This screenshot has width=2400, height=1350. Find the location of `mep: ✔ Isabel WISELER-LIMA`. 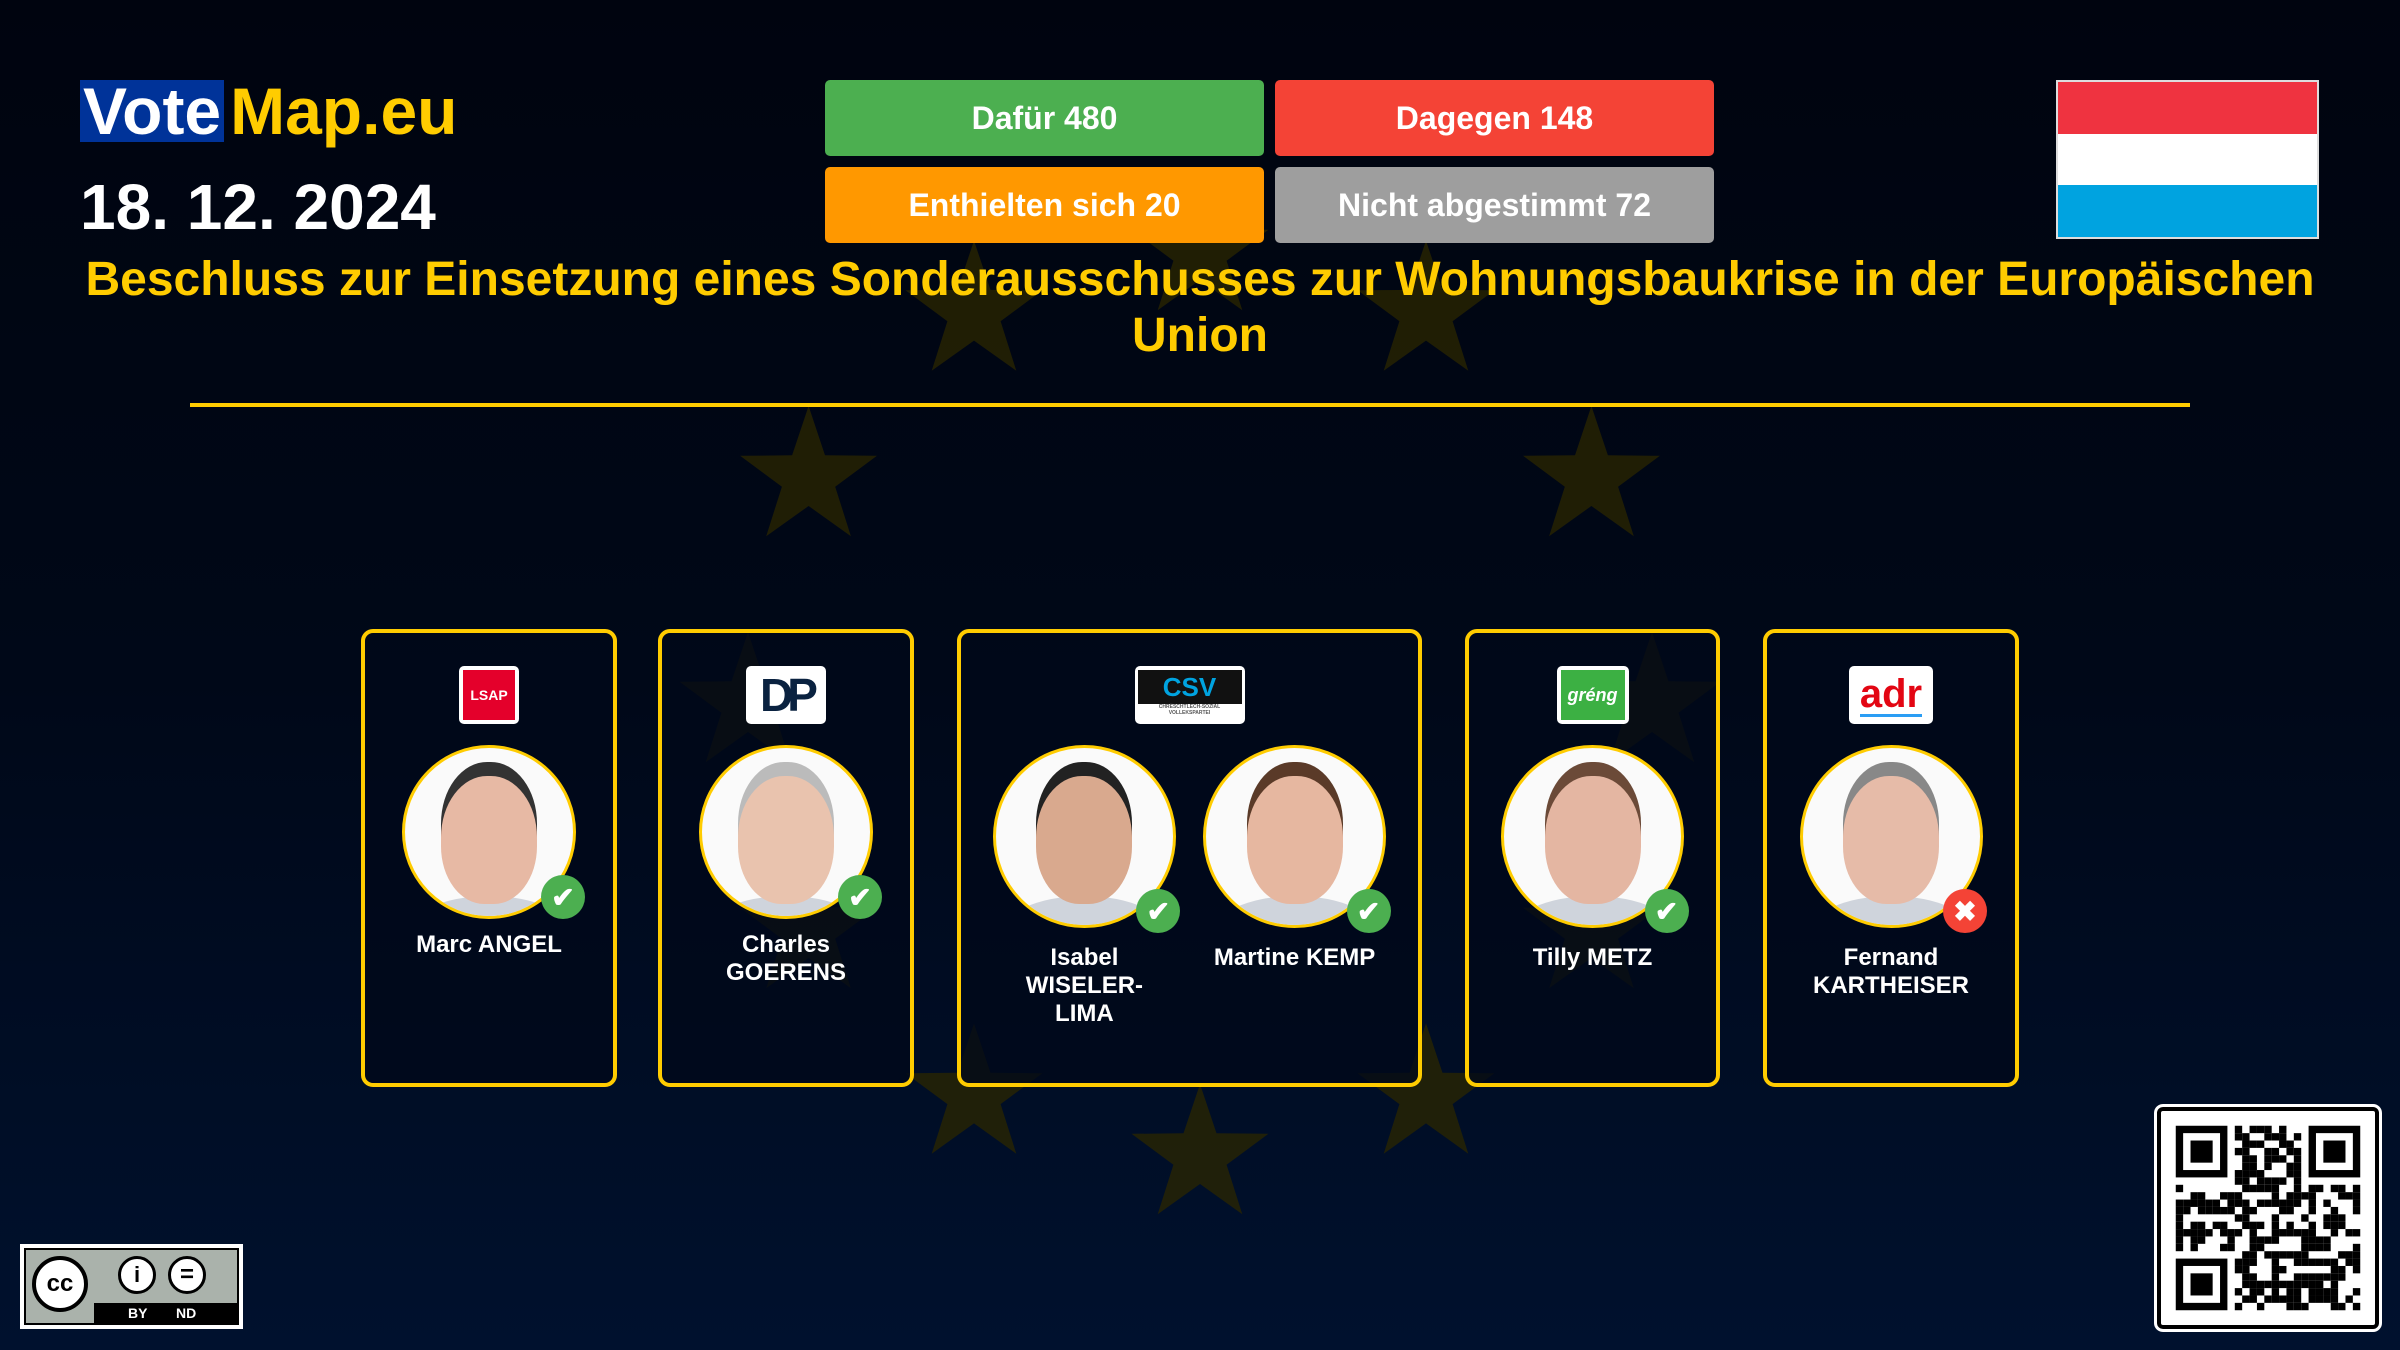

mep: ✔ Isabel WISELER-LIMA is located at coordinates (1084, 886).